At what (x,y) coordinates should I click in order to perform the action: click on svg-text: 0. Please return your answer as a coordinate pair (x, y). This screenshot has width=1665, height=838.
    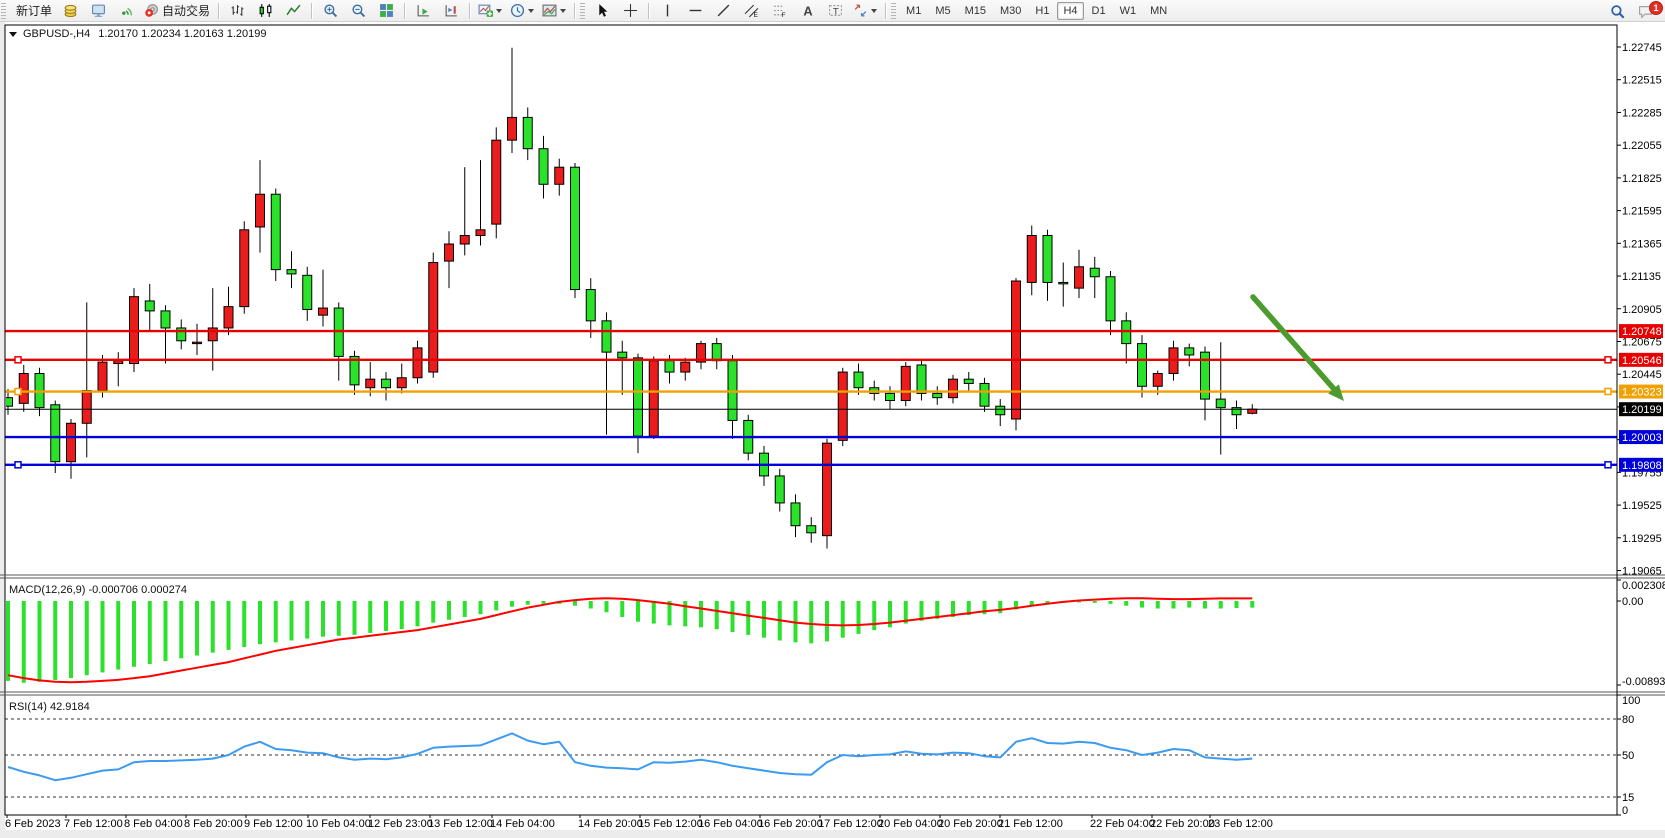
    Looking at the image, I should click on (1625, 811).